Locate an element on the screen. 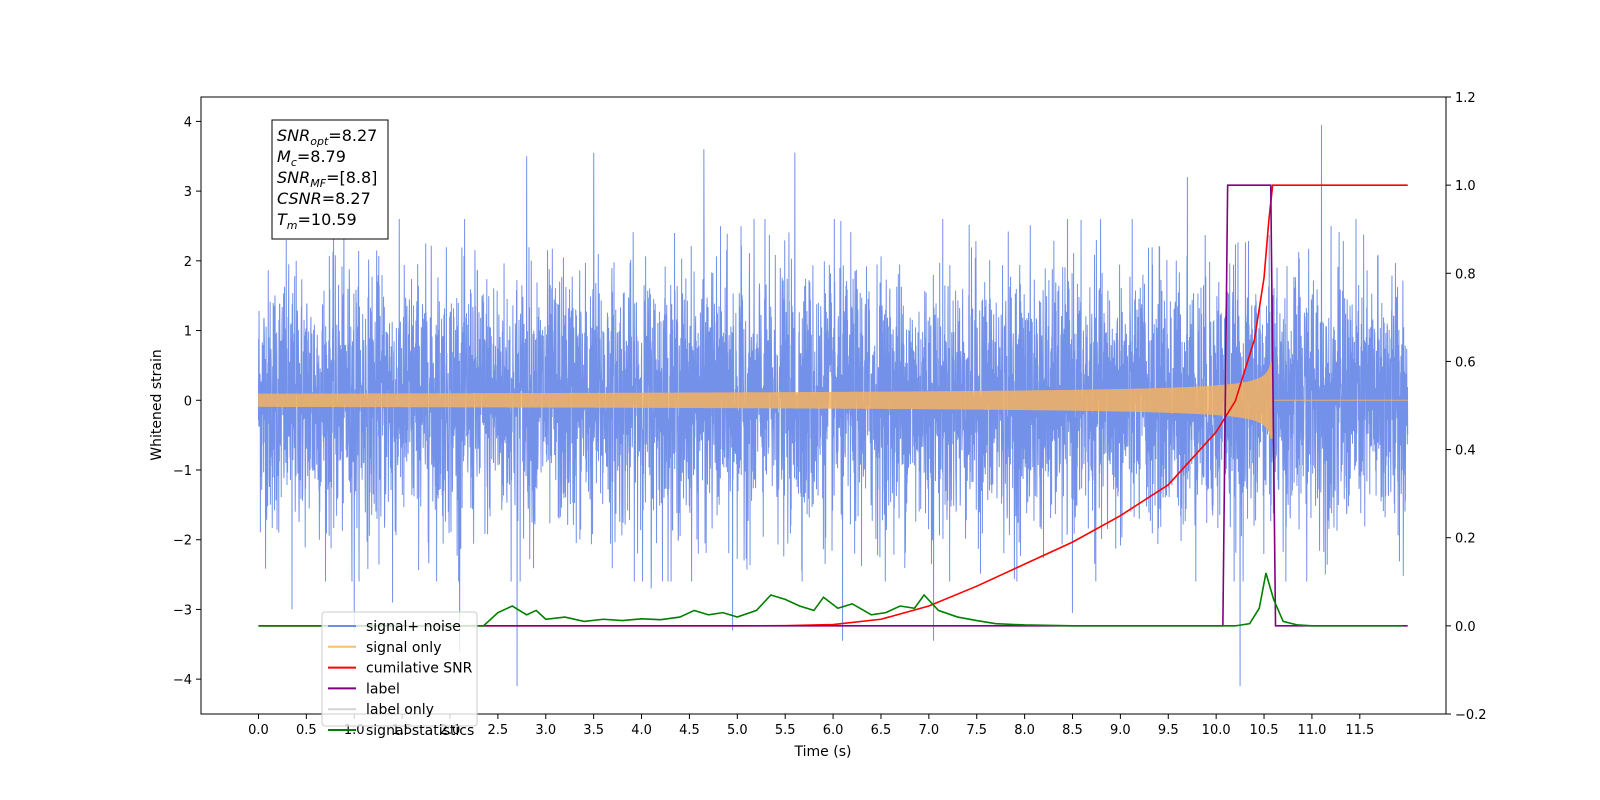 The image size is (1600, 800). y-right-tick-label: 1.0 is located at coordinates (1465, 186).